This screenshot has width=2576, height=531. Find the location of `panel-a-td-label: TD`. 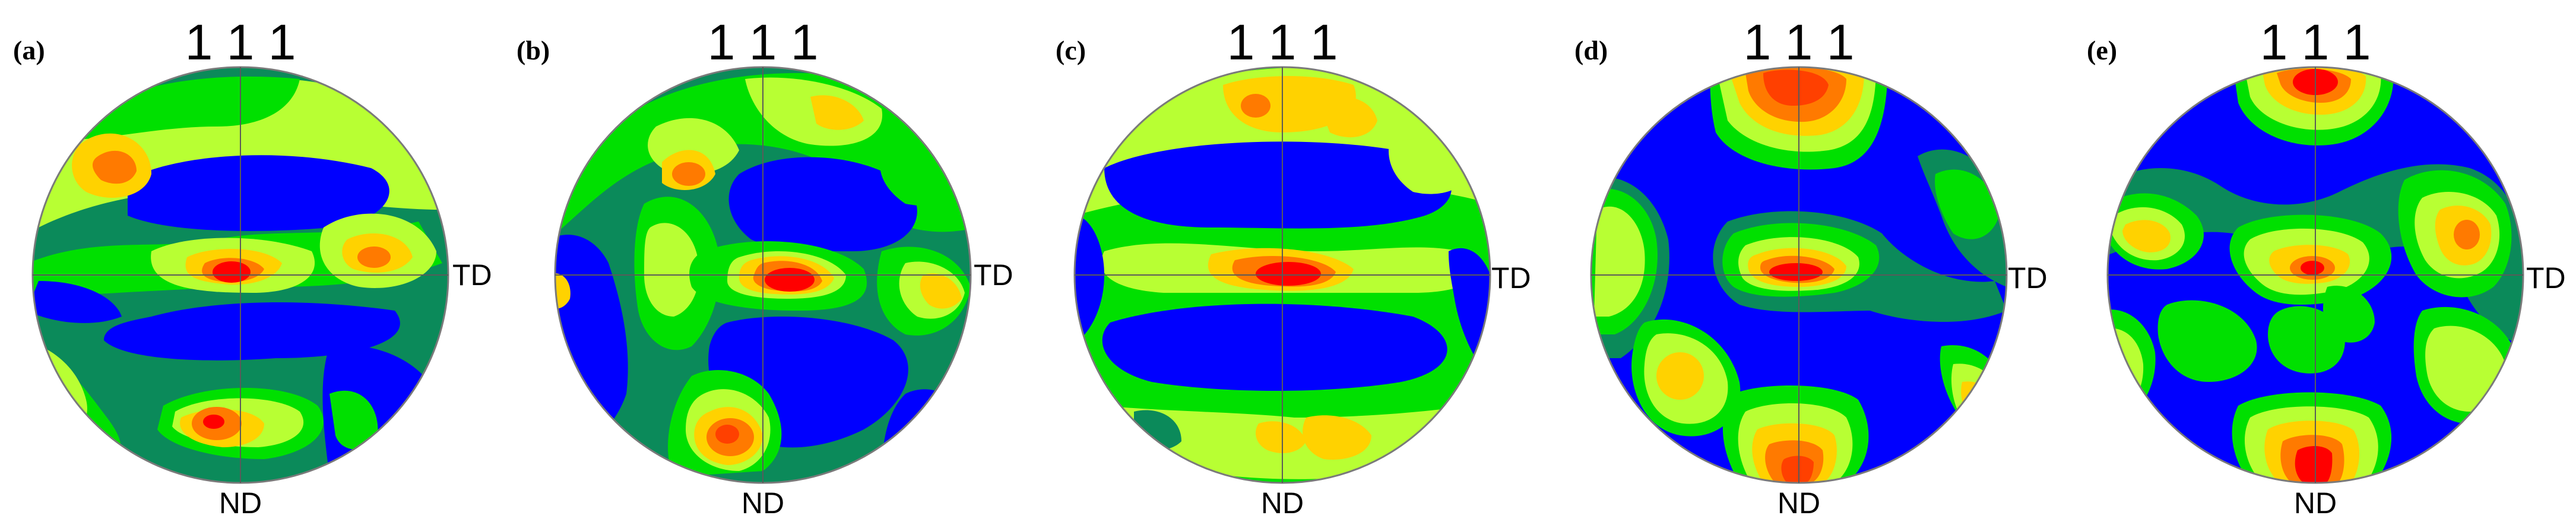

panel-a-td-label: TD is located at coordinates (472, 275).